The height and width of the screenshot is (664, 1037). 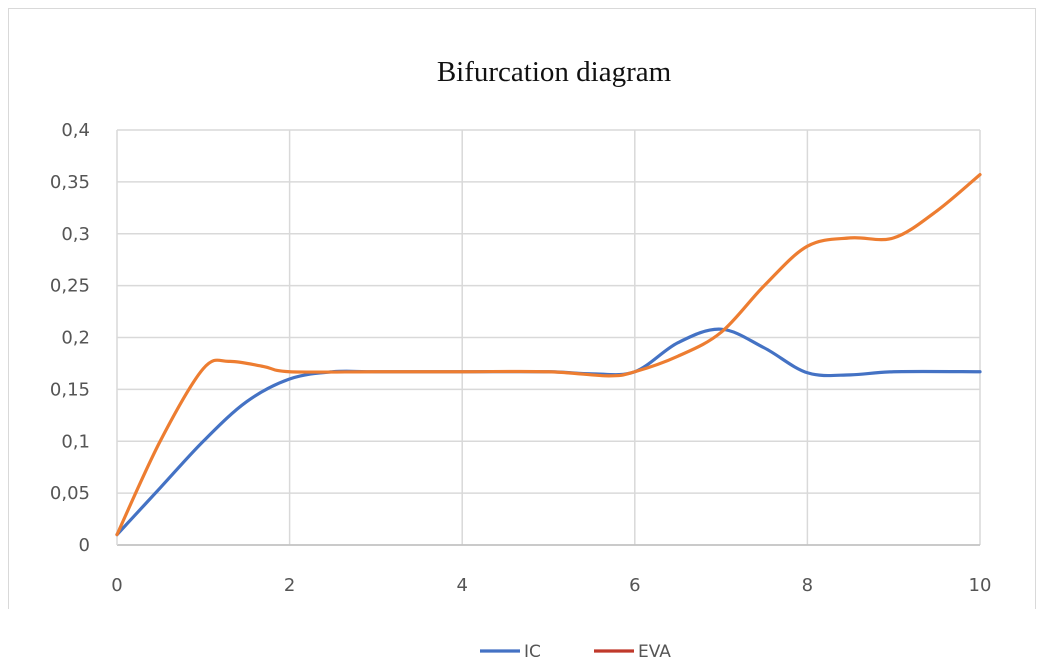 What do you see at coordinates (461, 585) in the screenshot?
I see `x-tick-label: 4` at bounding box center [461, 585].